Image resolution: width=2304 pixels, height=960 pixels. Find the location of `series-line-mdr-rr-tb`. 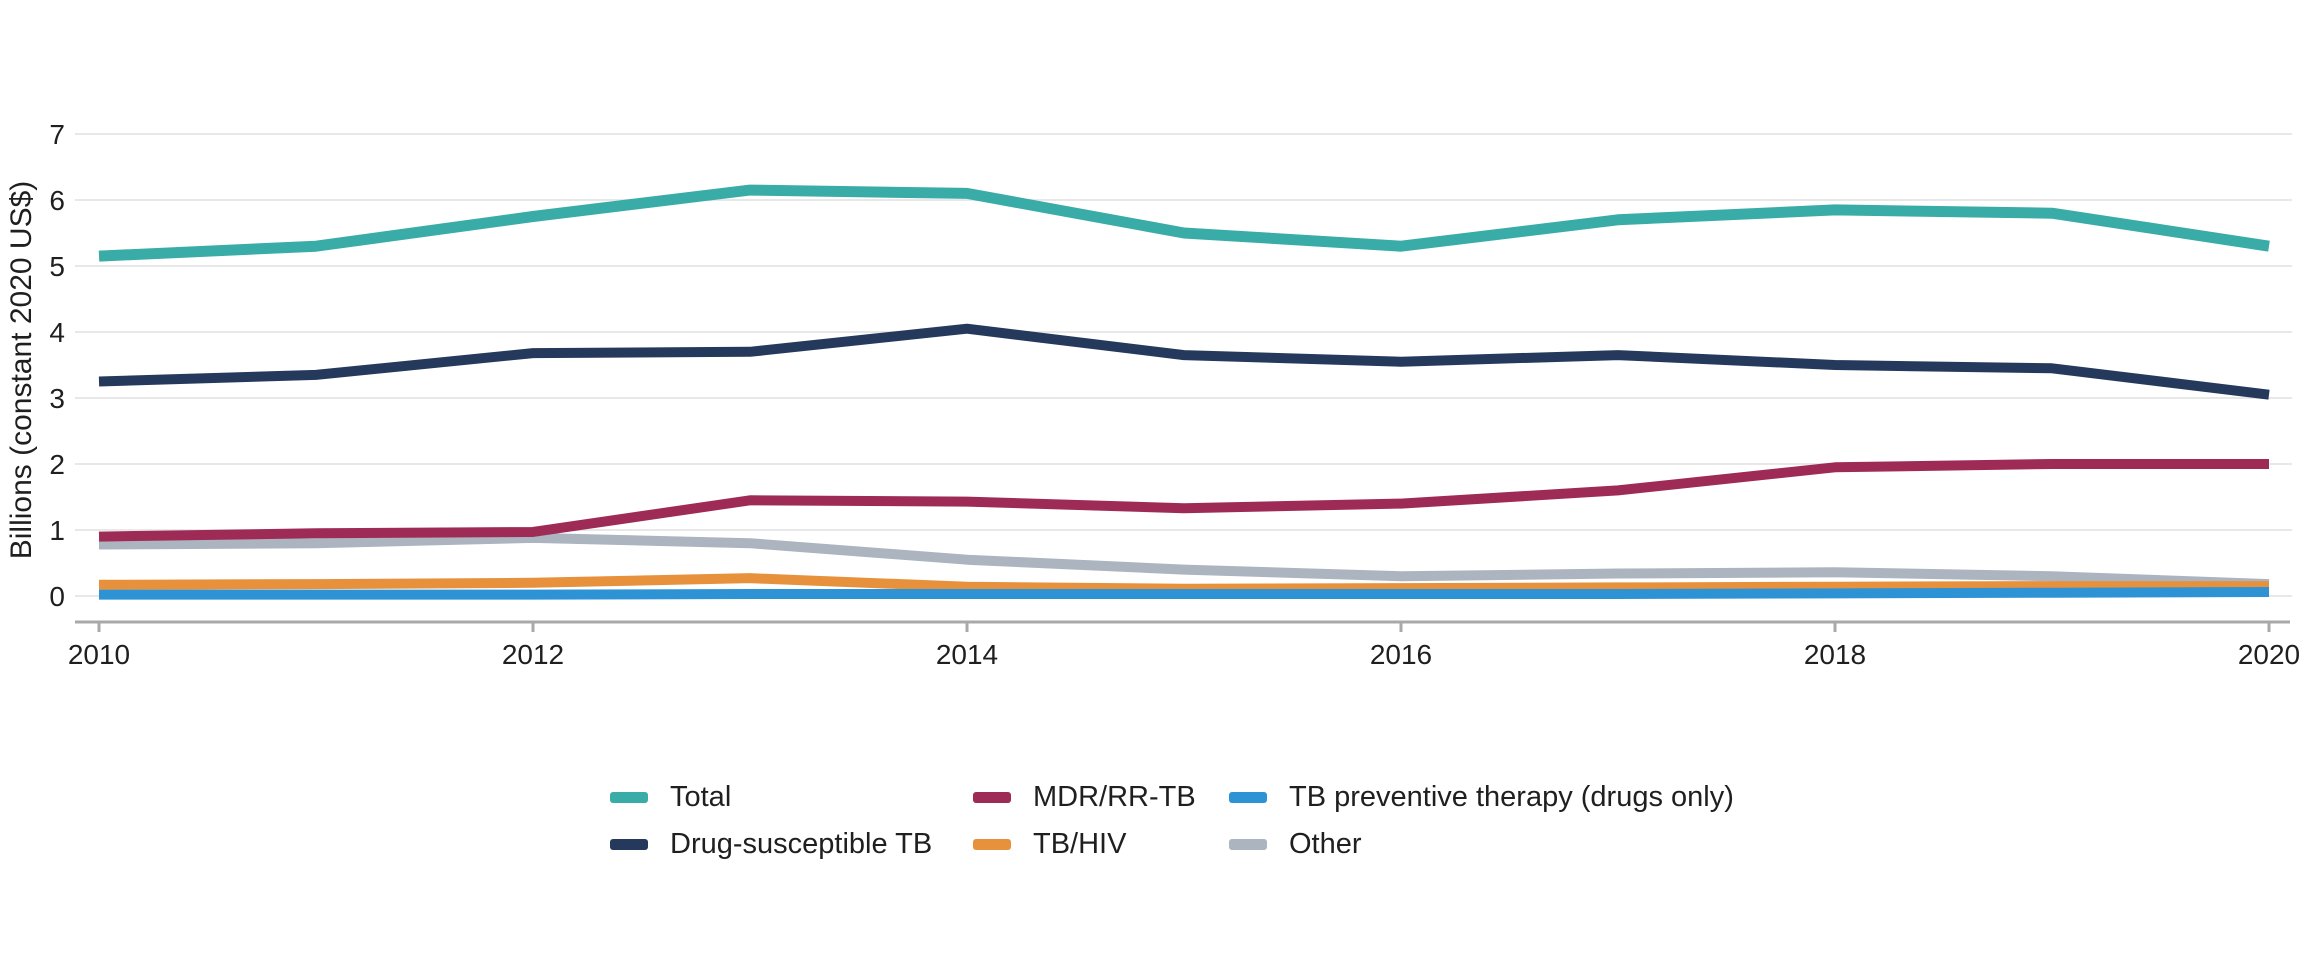

series-line-mdr-rr-tb is located at coordinates (1183, 500).